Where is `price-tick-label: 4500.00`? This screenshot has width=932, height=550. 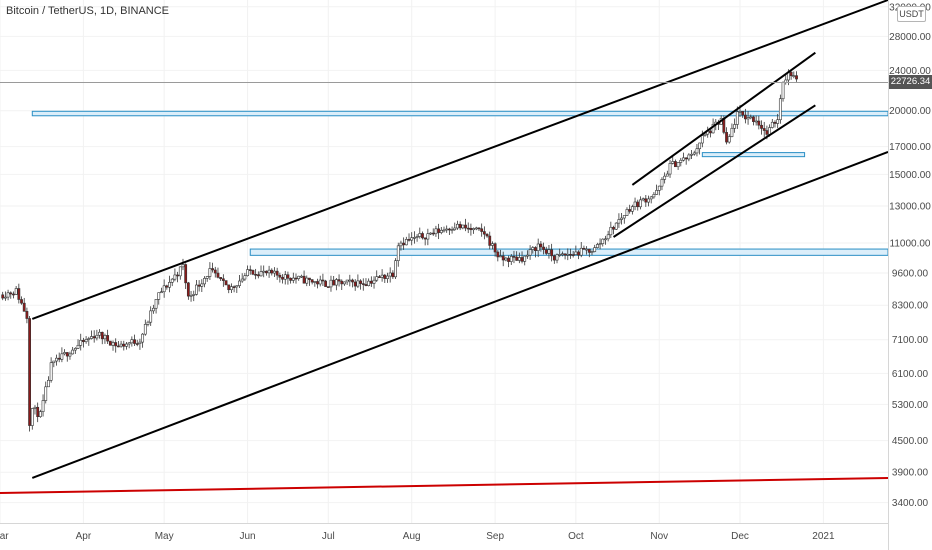 price-tick-label: 4500.00 is located at coordinates (910, 441).